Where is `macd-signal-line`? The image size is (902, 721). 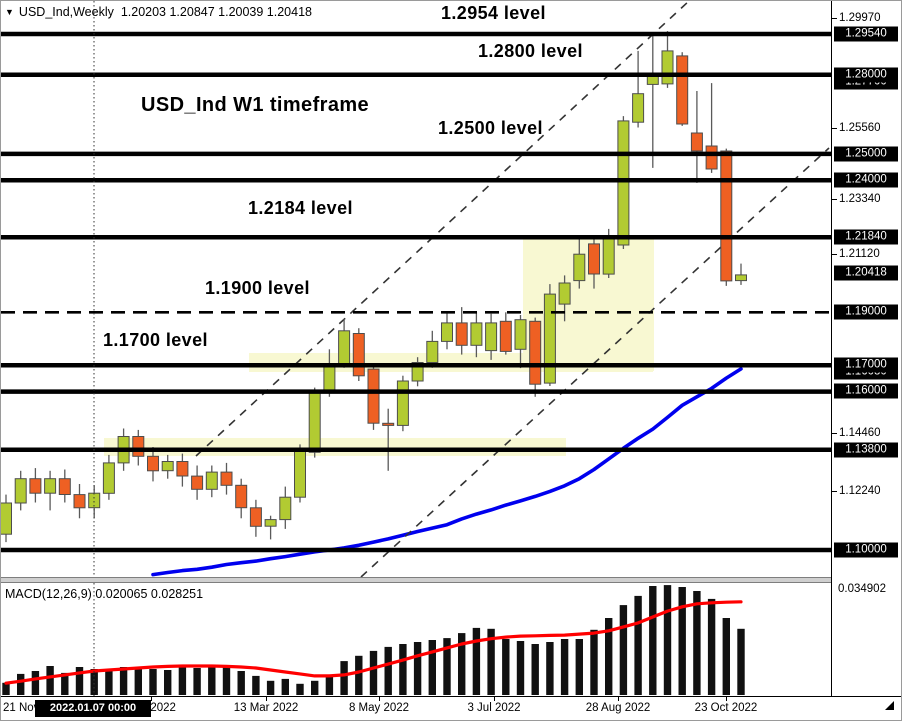 macd-signal-line is located at coordinates (373, 642).